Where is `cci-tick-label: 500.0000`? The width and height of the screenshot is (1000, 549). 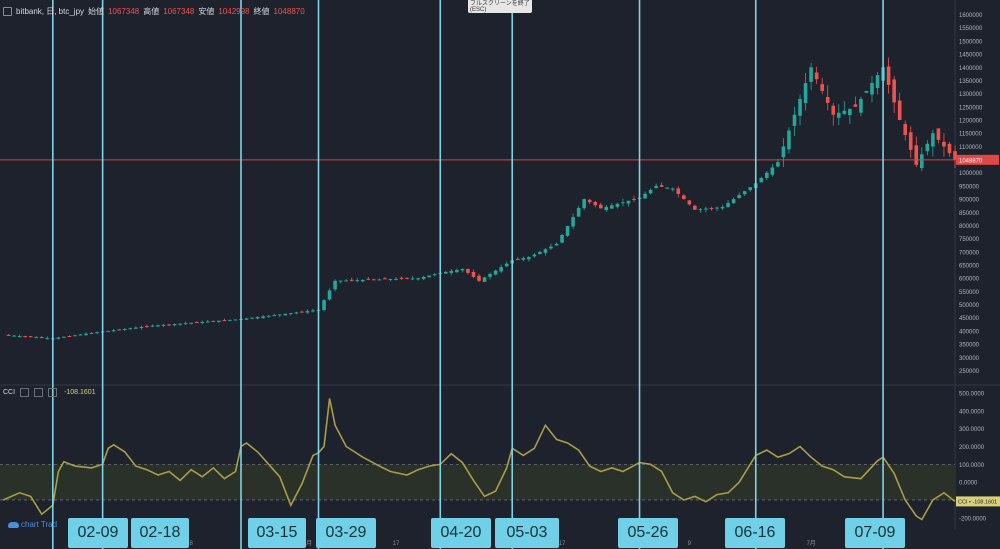 cci-tick-label: 500.0000 is located at coordinates (972, 395).